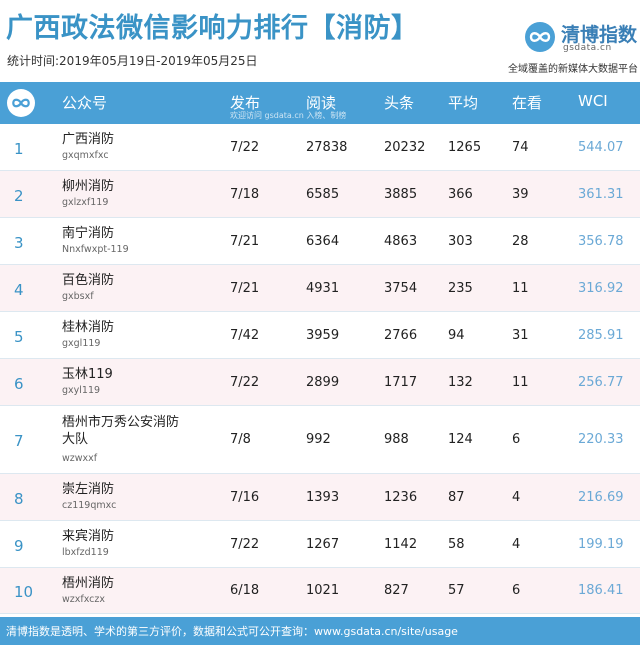 The height and width of the screenshot is (645, 640). Describe the element at coordinates (88, 233) in the screenshot. I see `account-name: 南宁消防` at that location.